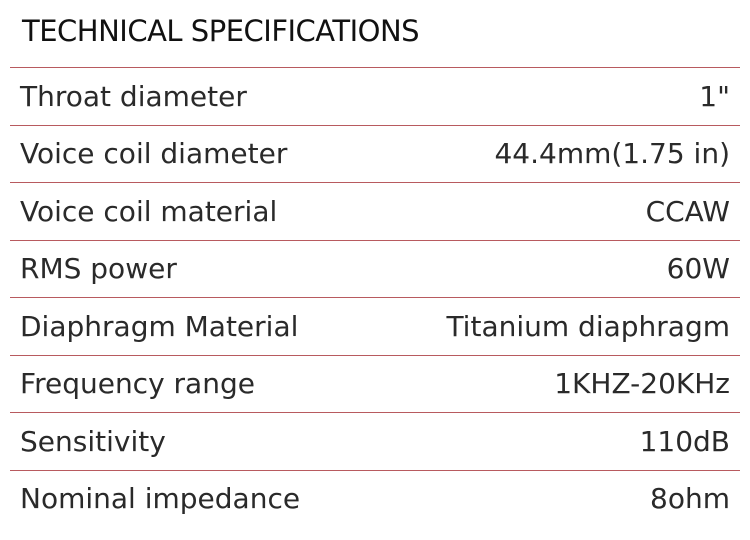 This screenshot has width=750, height=540. What do you see at coordinates (93, 441) in the screenshot?
I see `spec-label: Sensitivity` at bounding box center [93, 441].